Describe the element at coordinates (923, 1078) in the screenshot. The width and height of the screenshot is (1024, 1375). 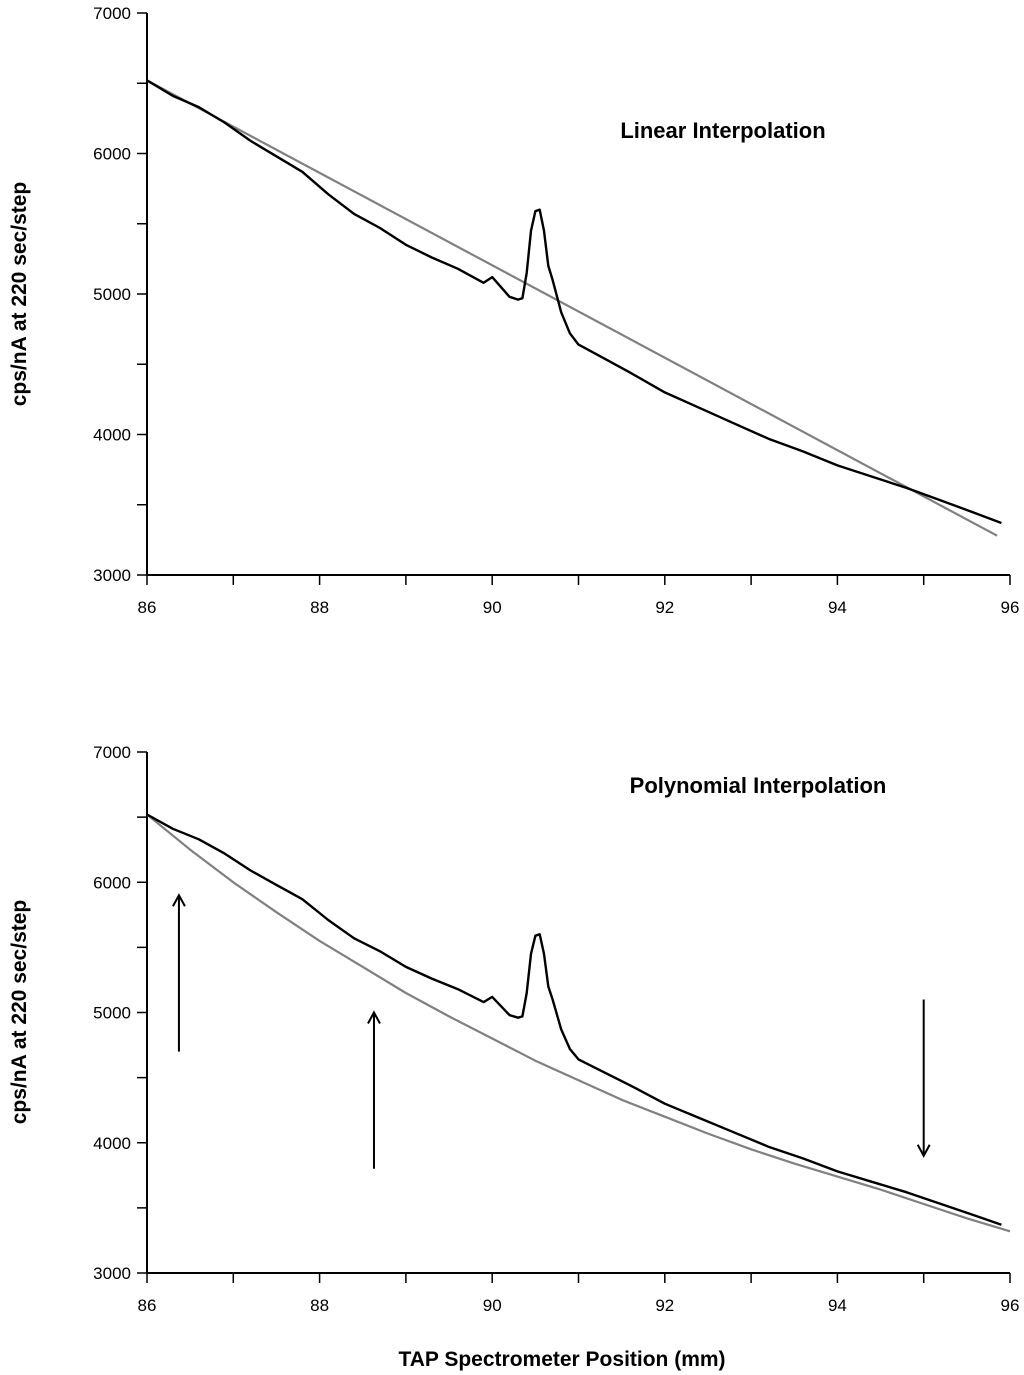
I see `annotation-arrow-down` at that location.